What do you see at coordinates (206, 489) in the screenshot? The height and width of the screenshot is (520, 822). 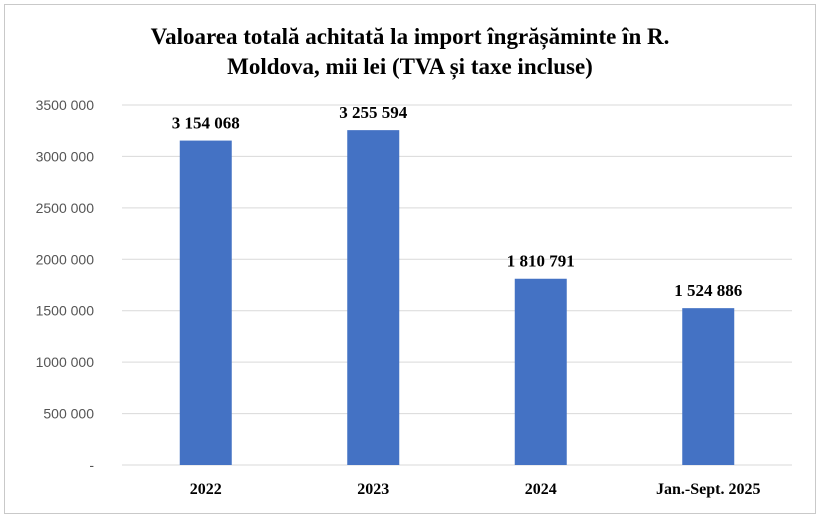 I see `x-tick-label: 2022` at bounding box center [206, 489].